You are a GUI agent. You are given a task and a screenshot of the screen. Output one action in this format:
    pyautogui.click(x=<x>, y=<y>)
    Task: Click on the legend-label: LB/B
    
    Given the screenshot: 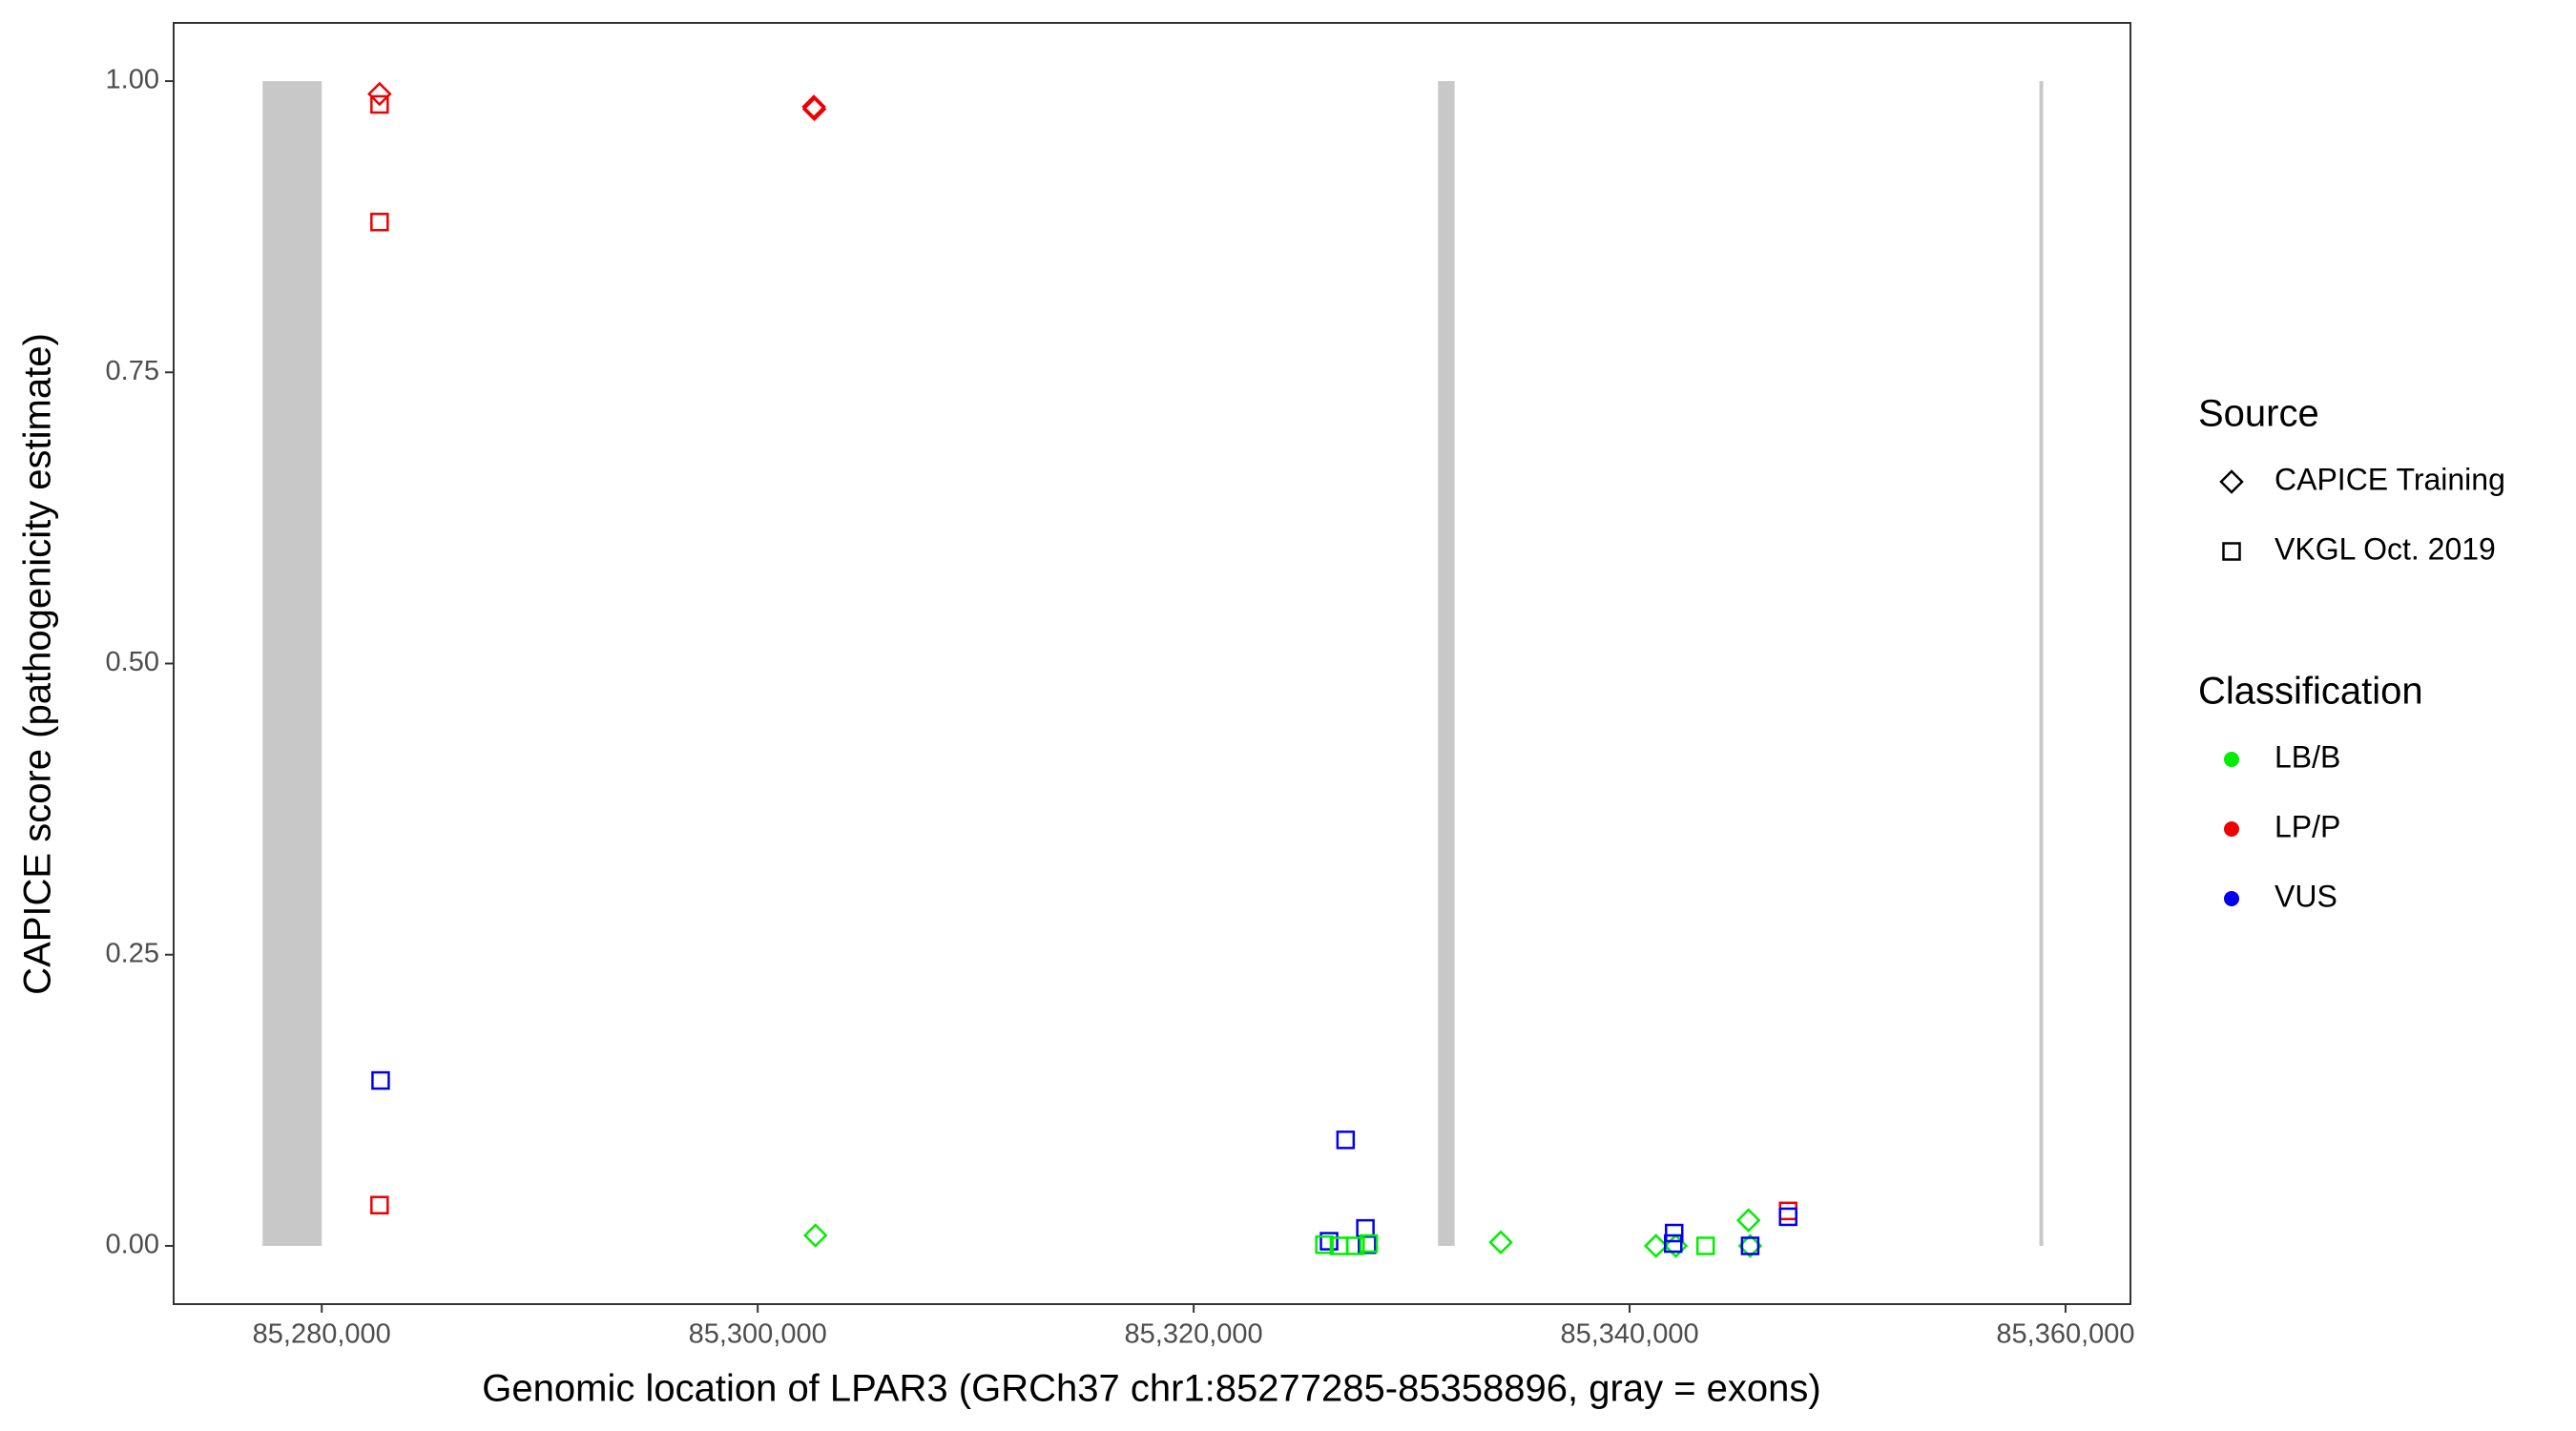 What is the action you would take?
    pyautogui.click(x=2307, y=756)
    